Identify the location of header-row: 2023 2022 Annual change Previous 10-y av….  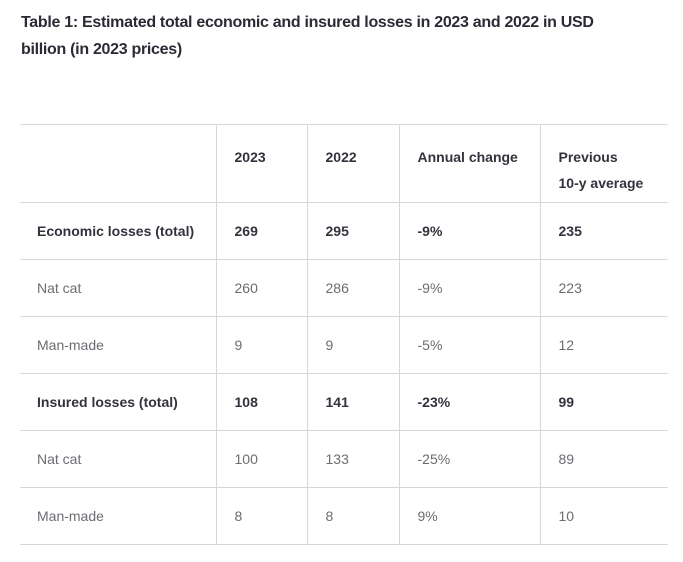
(344, 163).